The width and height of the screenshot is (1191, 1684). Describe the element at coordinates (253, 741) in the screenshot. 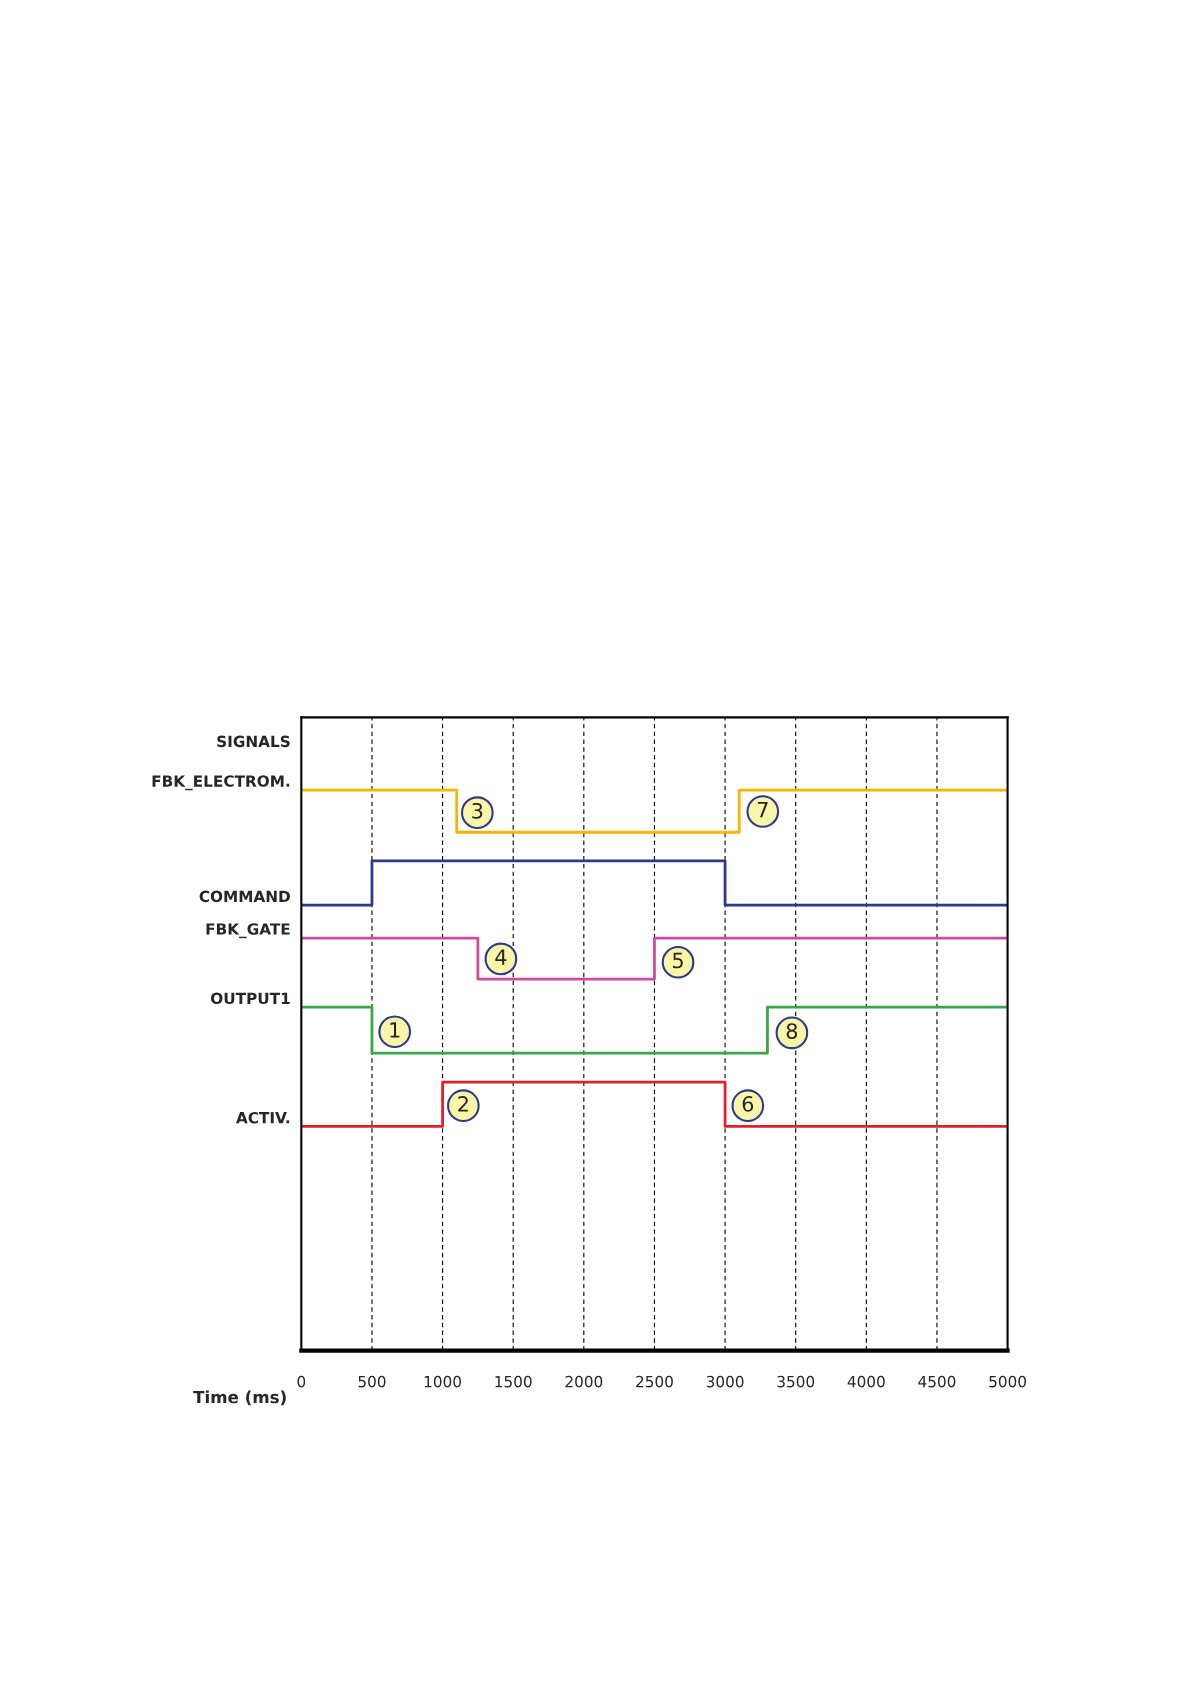

I see `y-axis-title: SIGNALS` at that location.